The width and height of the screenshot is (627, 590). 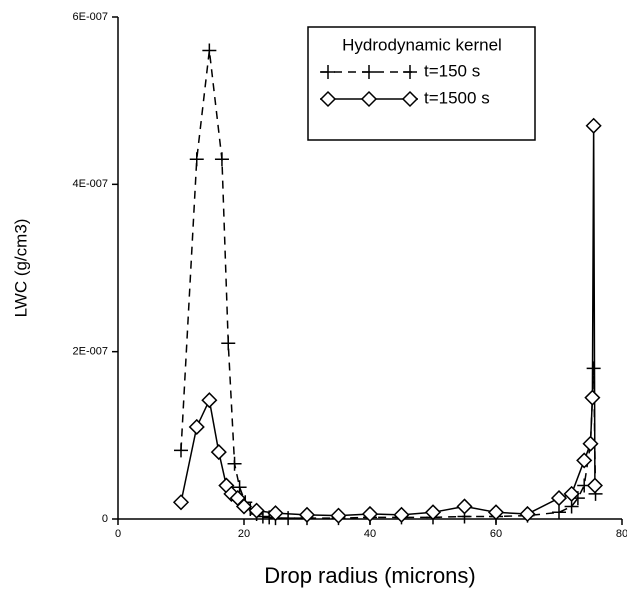 What do you see at coordinates (90, 17) in the screenshot?
I see `y-tick-label: 6E-007` at bounding box center [90, 17].